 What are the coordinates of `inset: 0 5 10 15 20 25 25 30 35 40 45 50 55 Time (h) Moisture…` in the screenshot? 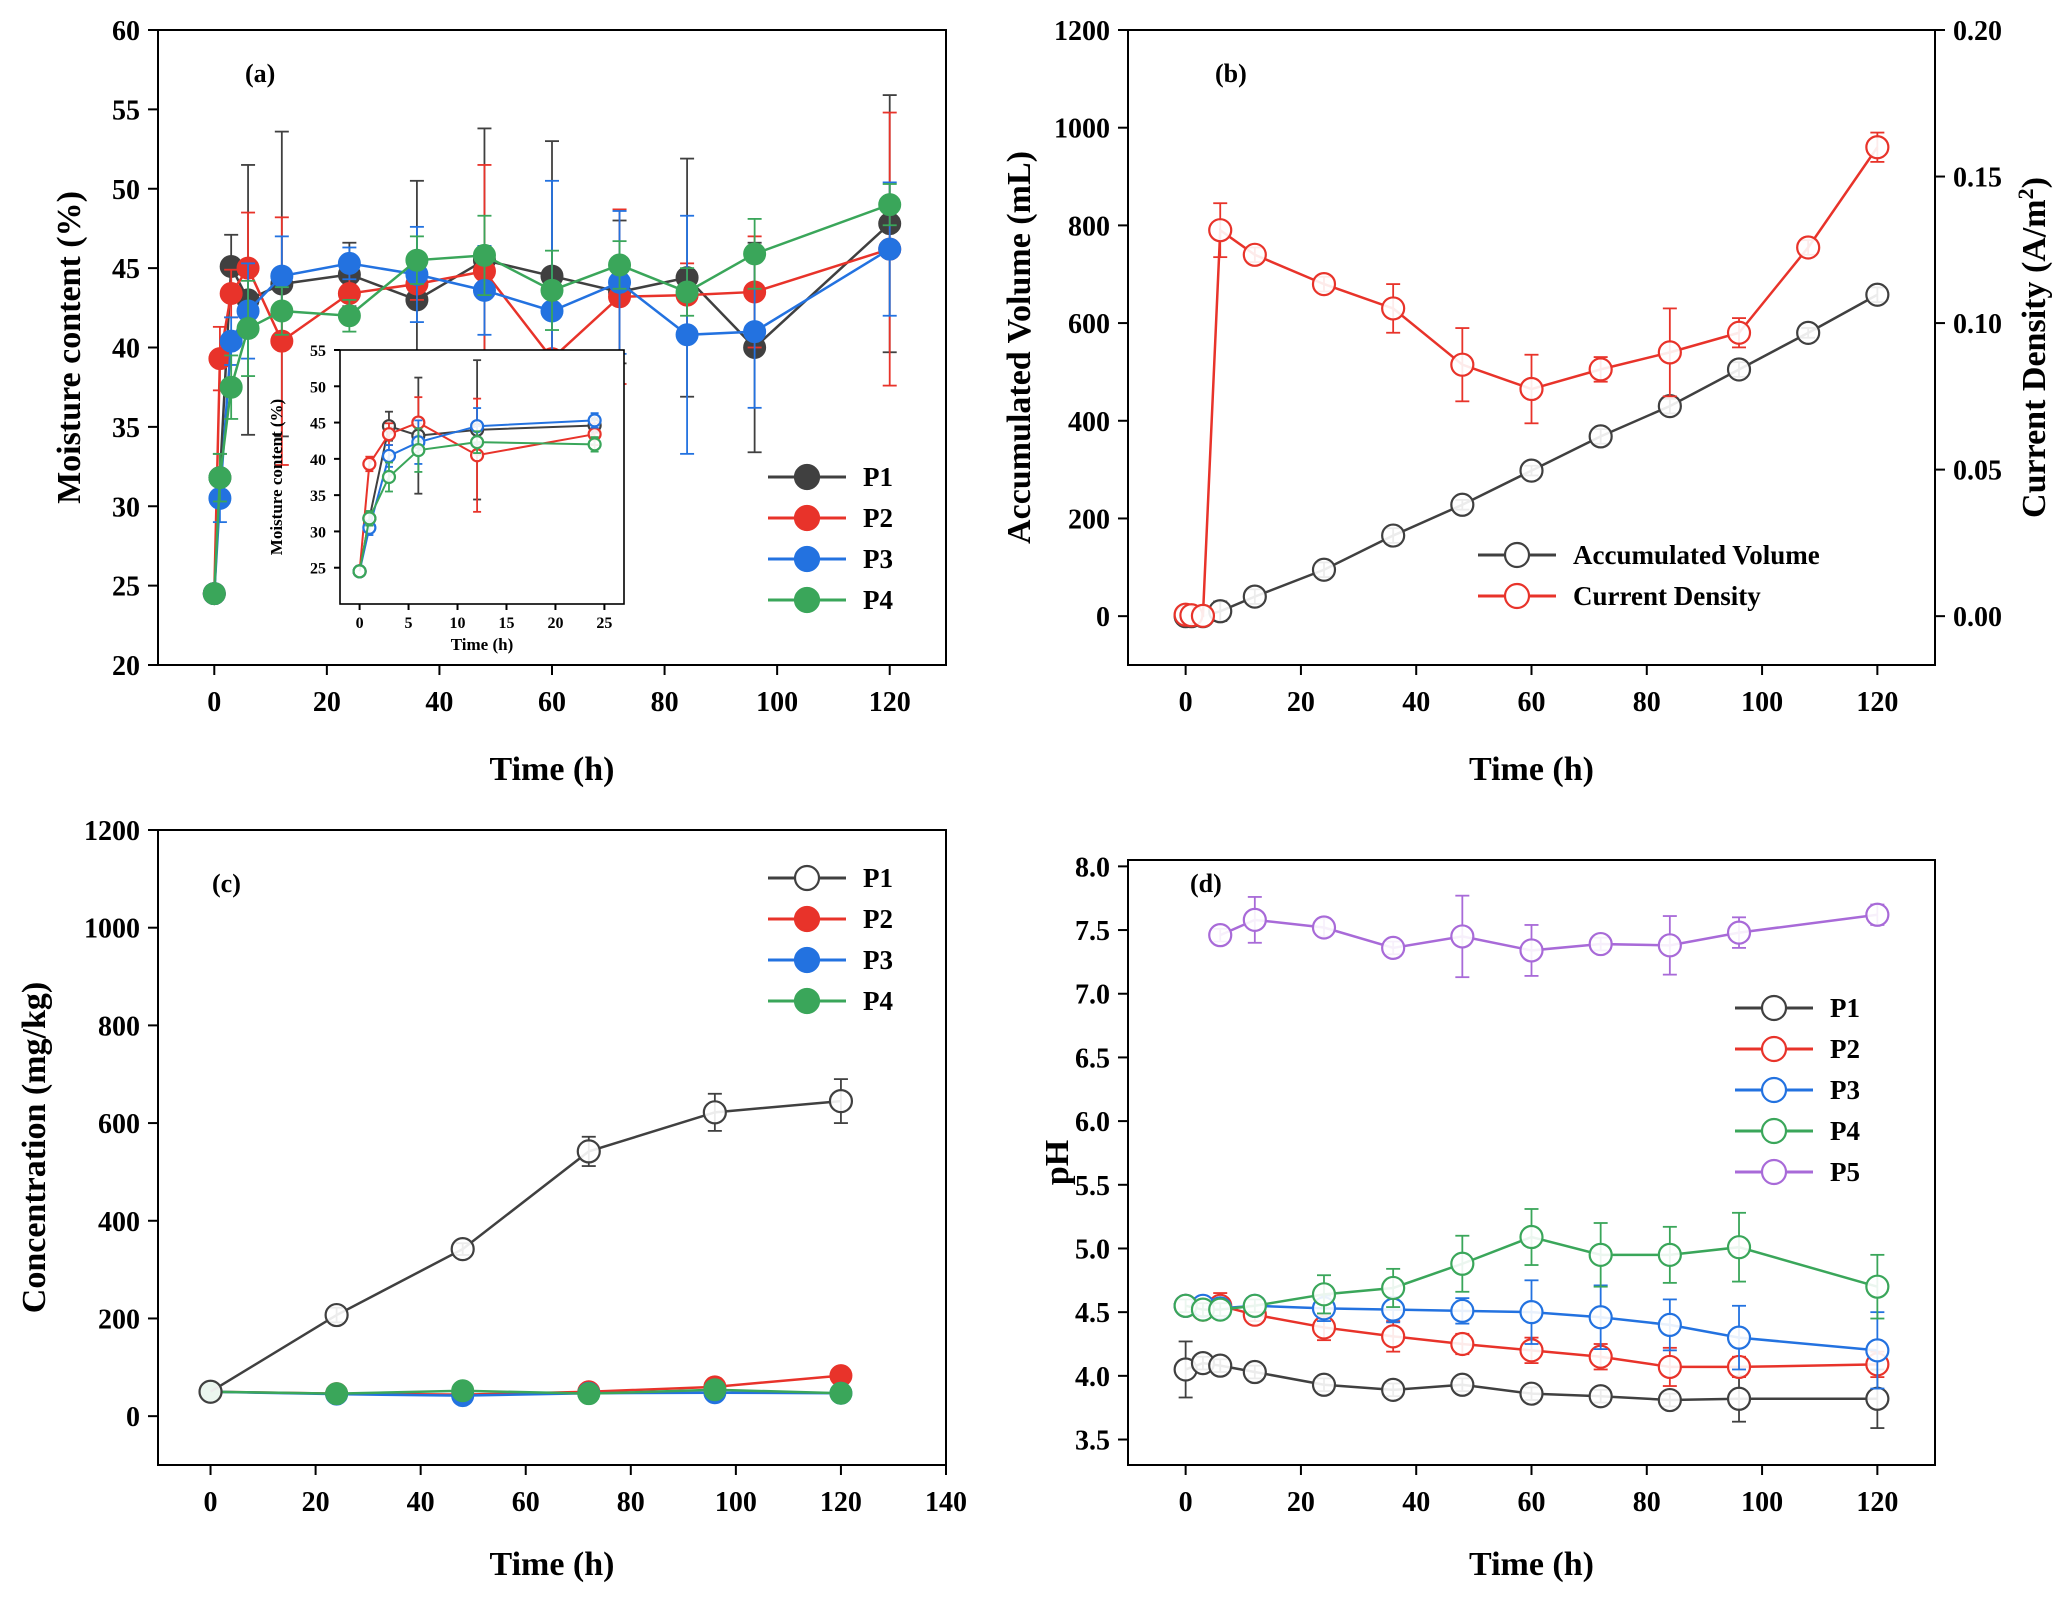 It's located at (446, 498).